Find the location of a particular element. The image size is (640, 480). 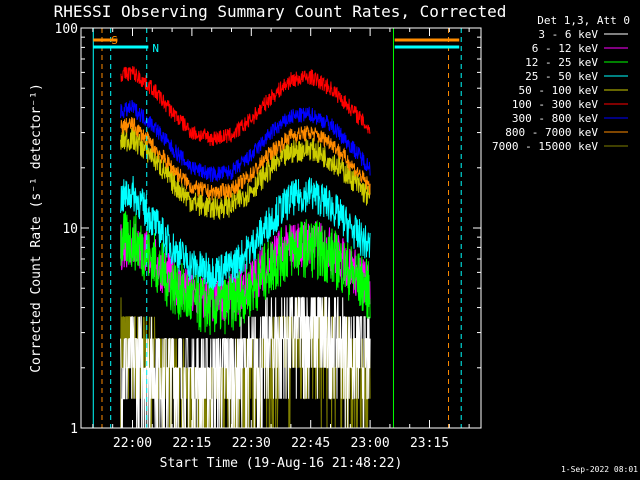

legend-label: 3 - 6 keV is located at coordinates (568, 34).